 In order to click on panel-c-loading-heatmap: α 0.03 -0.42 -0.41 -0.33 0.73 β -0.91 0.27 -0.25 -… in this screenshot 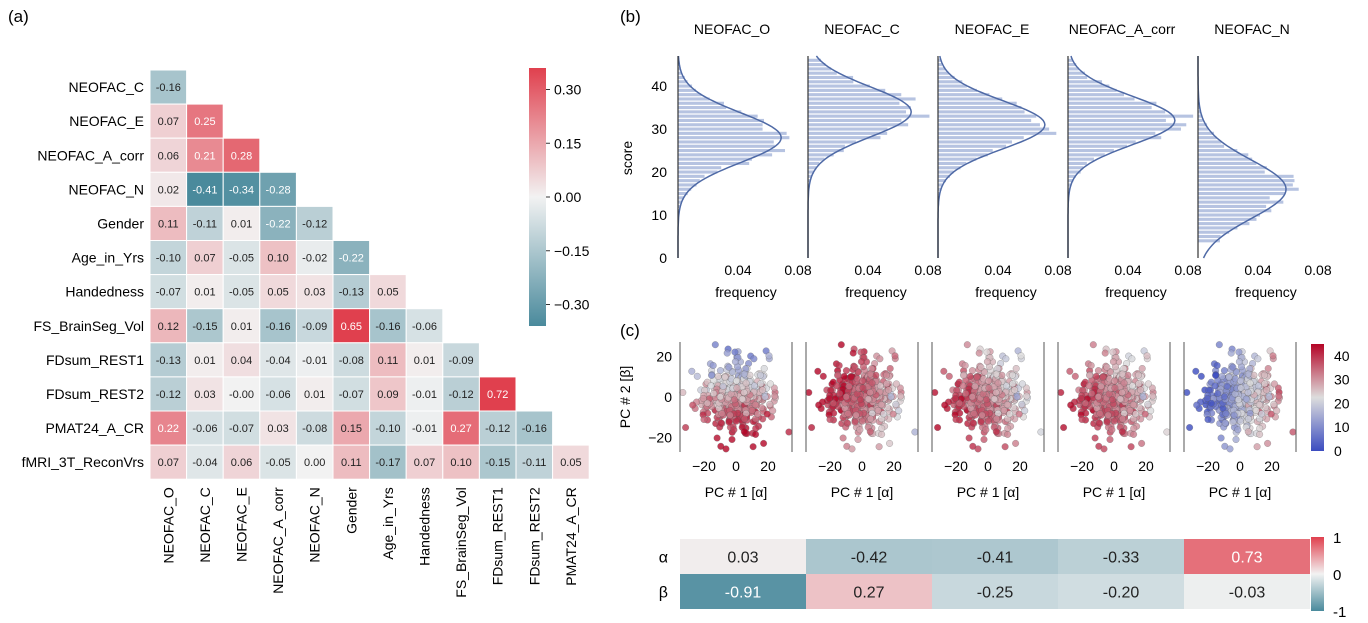, I will do `click(1003, 575)`.